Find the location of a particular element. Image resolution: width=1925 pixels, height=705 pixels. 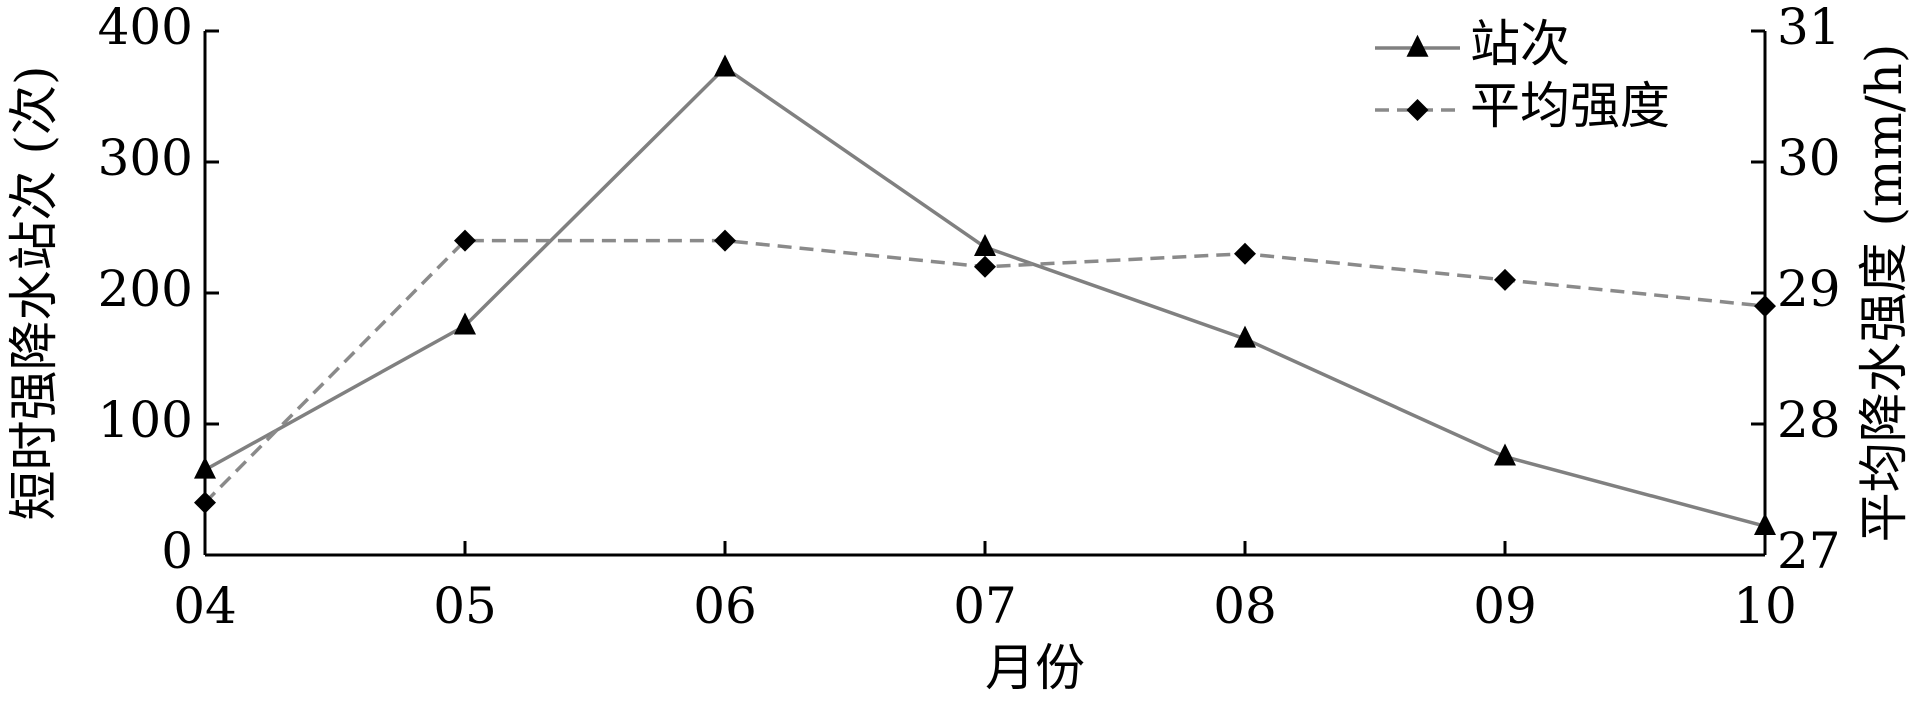

y2-tick-label: 30 is located at coordinates (1809, 158).